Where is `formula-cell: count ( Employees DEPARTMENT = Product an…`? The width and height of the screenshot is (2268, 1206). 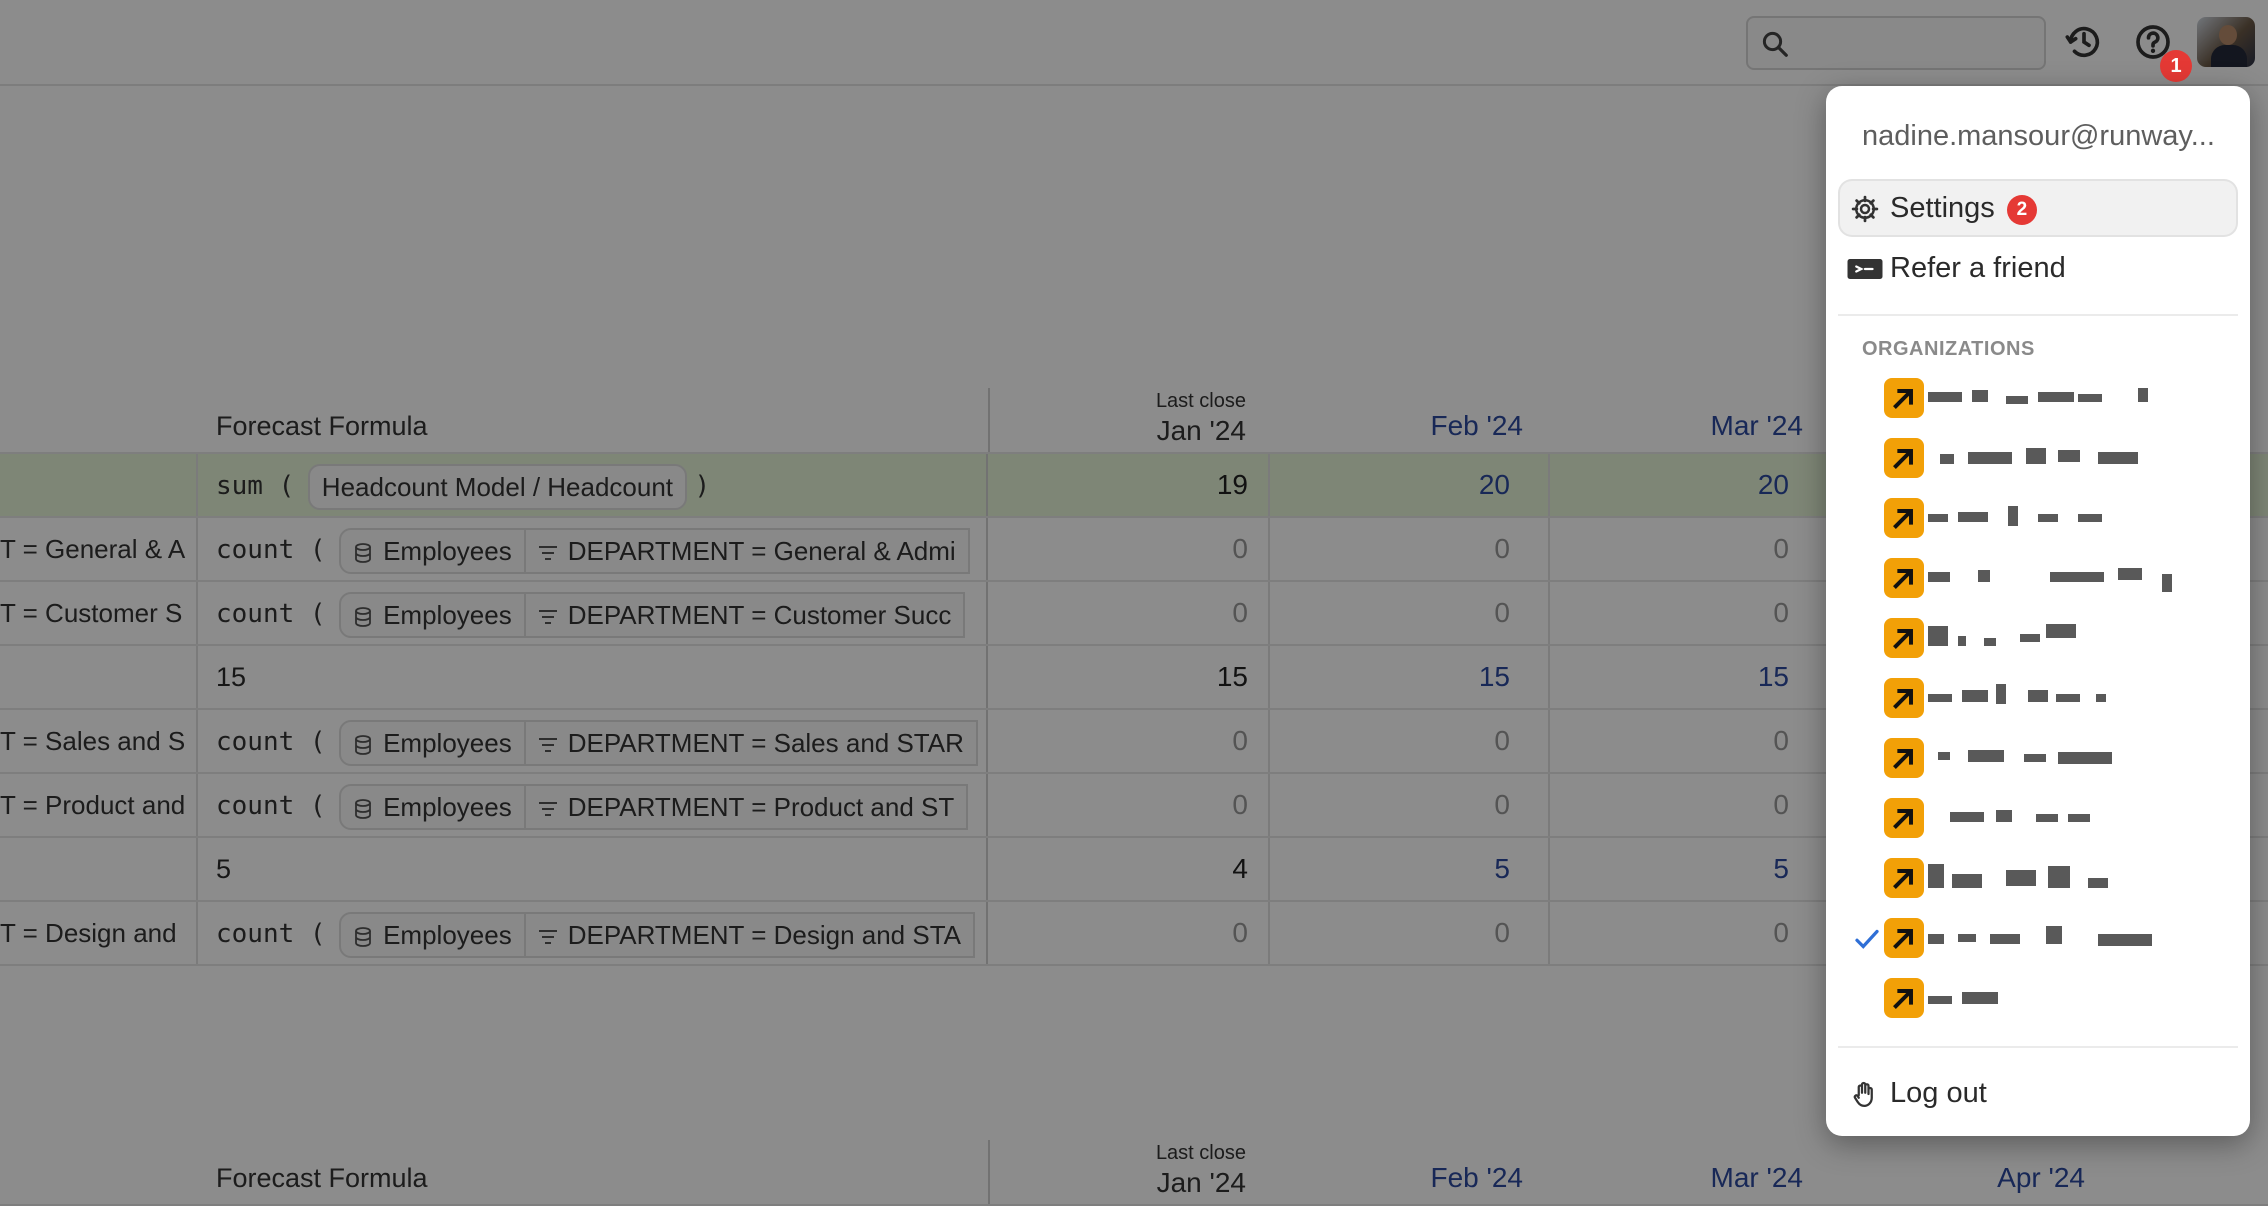 formula-cell: count ( Employees DEPARTMENT = Product an… is located at coordinates (594, 805).